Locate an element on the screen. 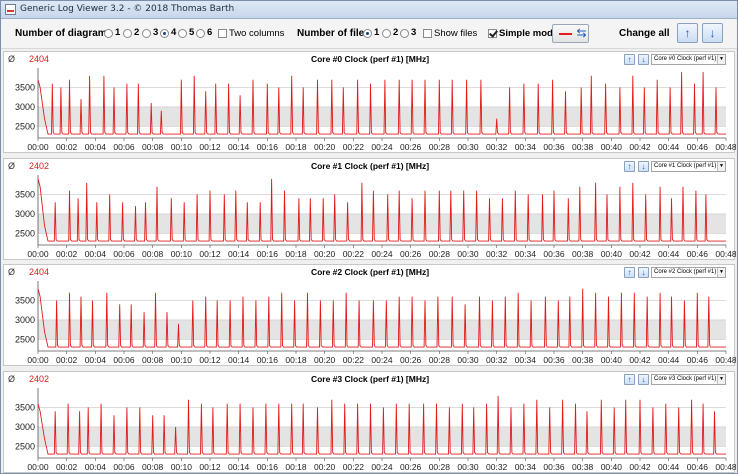  change-all-label: Change all is located at coordinates (644, 33).